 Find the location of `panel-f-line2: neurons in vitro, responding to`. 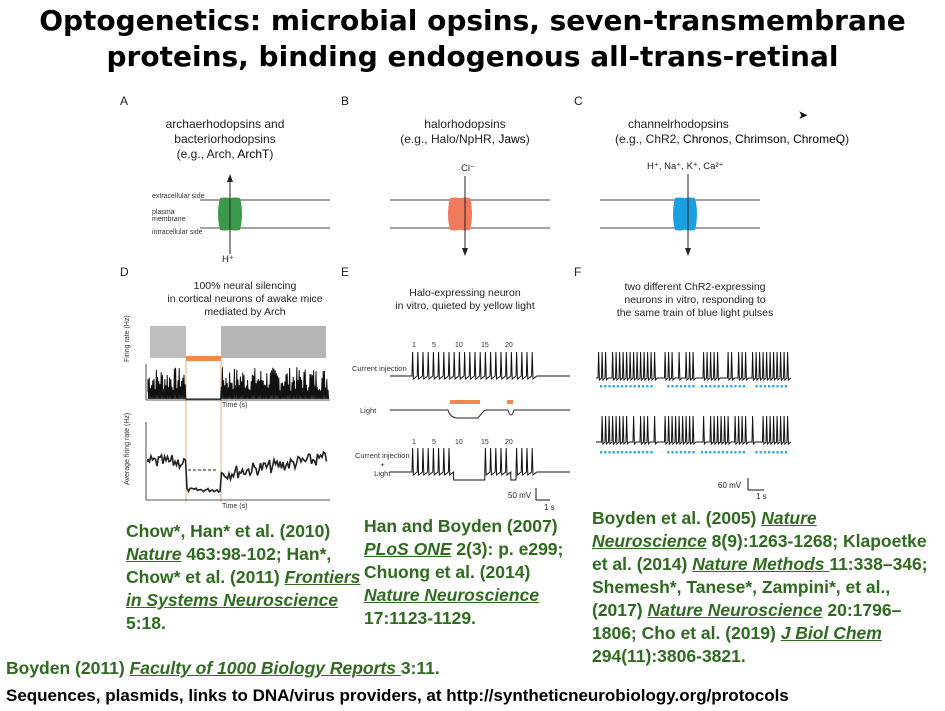

panel-f-line2: neurons in vitro, responding to is located at coordinates (695, 300).